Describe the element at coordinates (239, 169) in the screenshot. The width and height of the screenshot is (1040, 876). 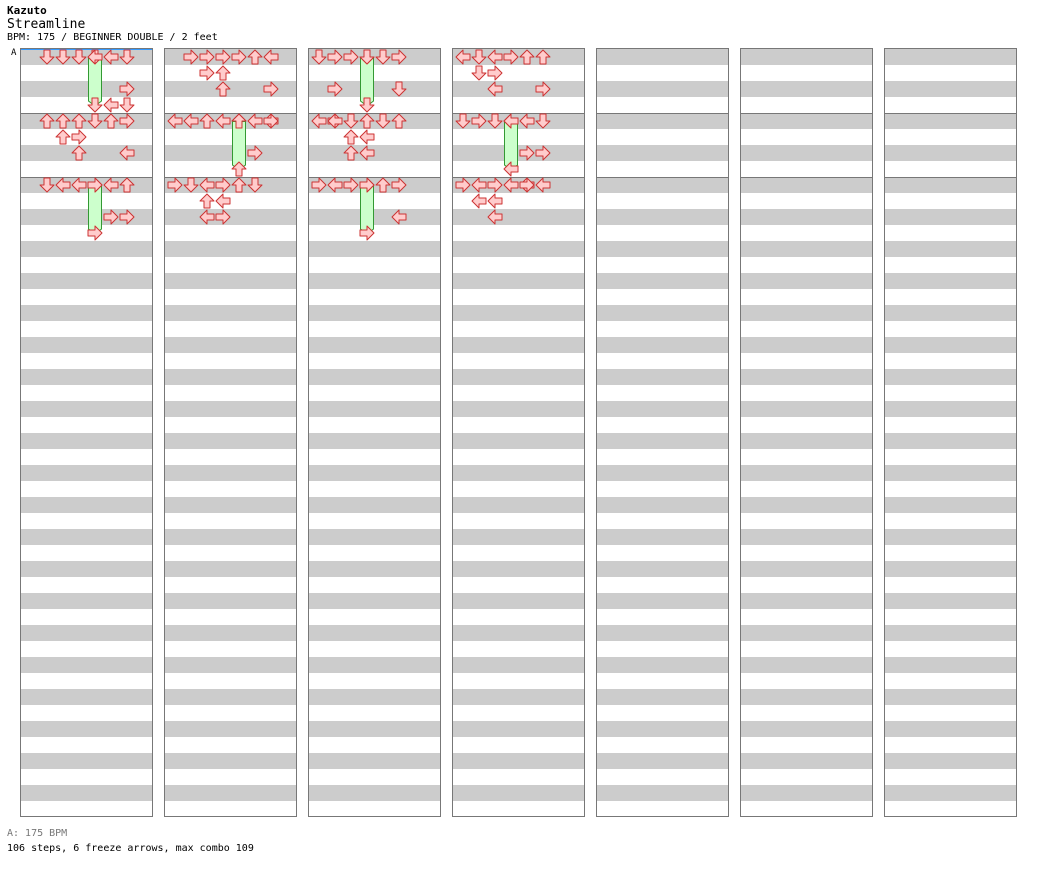
I see `freeze-tail-arrow-up-icon` at that location.